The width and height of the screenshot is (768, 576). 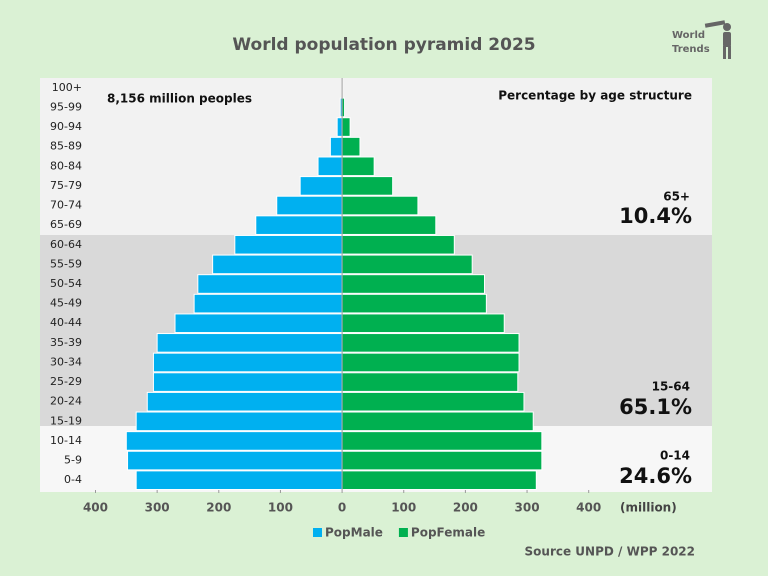 What do you see at coordinates (448, 533) in the screenshot?
I see `legend-label: PopFemale` at bounding box center [448, 533].